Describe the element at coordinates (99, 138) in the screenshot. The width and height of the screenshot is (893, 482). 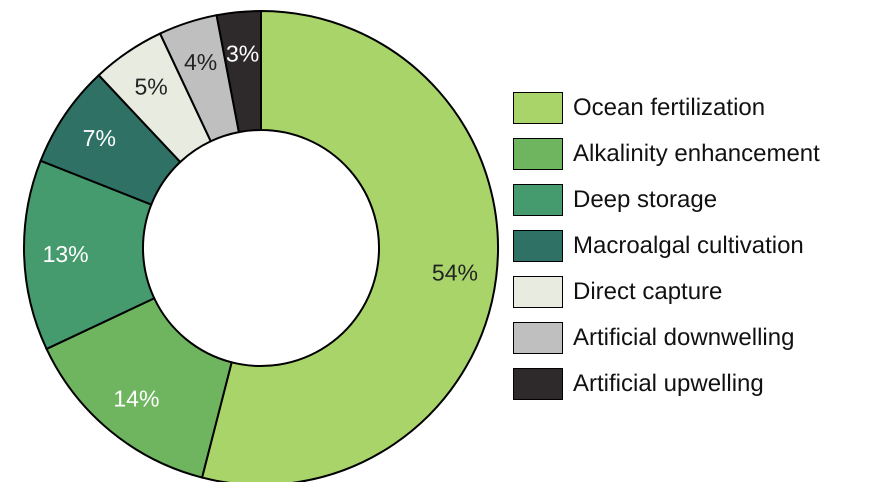
I see `data-label: 7%` at that location.